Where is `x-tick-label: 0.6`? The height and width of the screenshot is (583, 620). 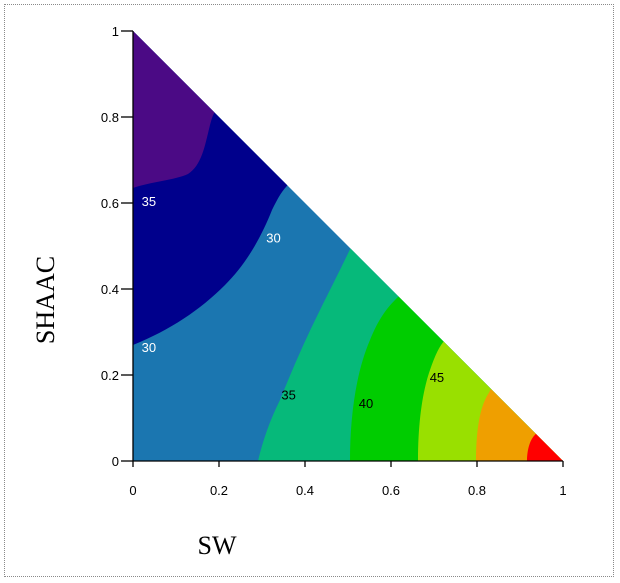 x-tick-label: 0.6 is located at coordinates (391, 490).